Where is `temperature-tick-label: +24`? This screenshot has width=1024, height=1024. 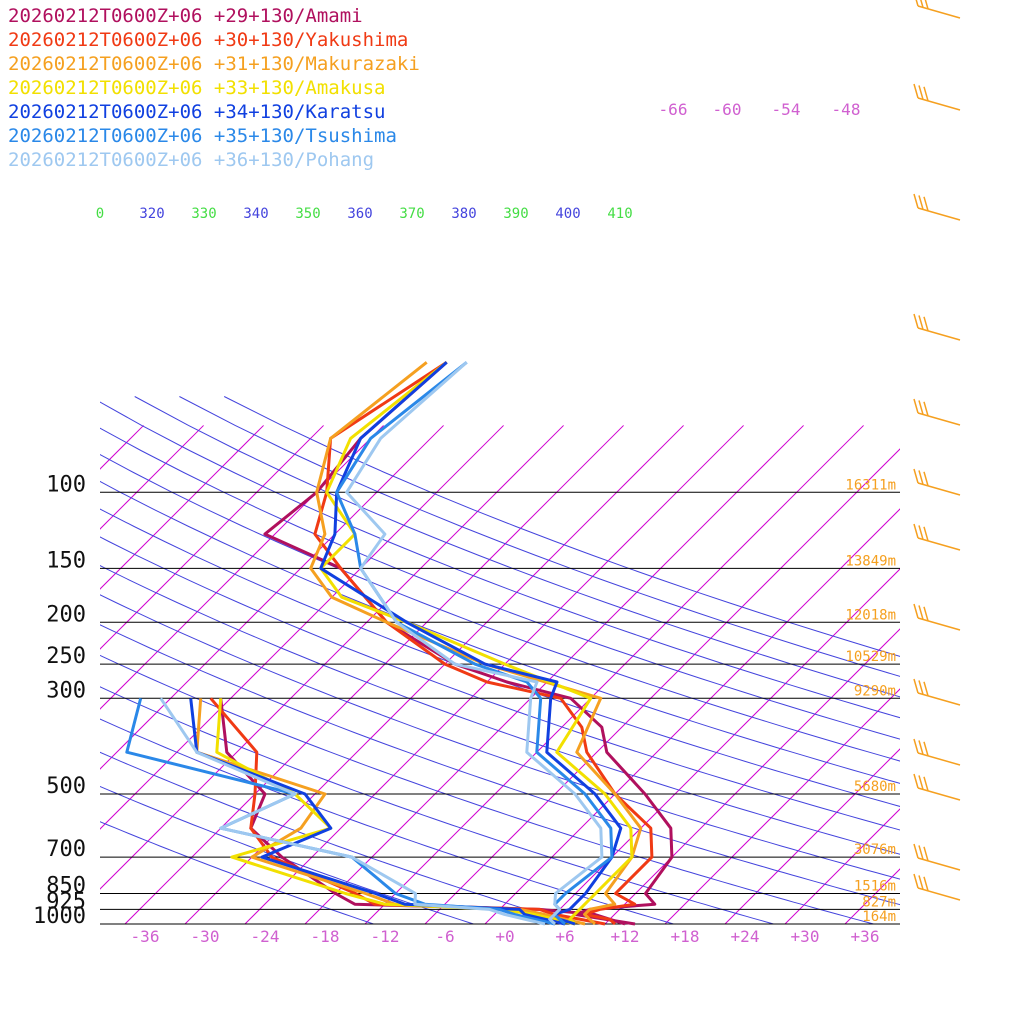 temperature-tick-label: +24 is located at coordinates (745, 936).